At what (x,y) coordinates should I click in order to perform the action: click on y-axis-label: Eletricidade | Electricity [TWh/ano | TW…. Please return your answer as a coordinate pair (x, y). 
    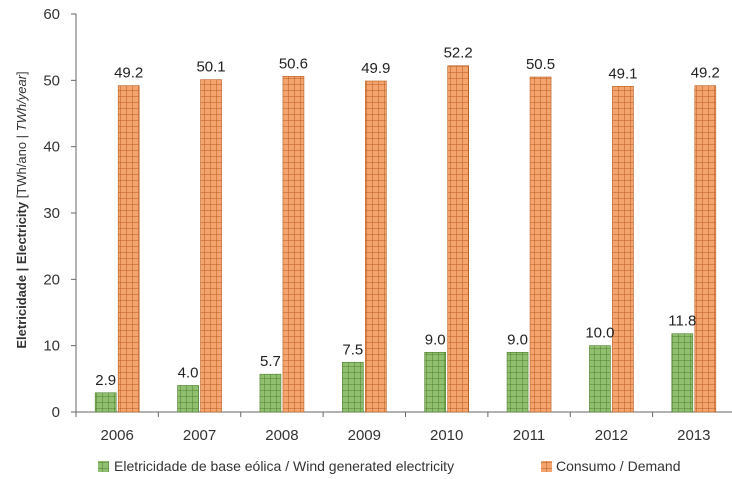
    Looking at the image, I should click on (21, 209).